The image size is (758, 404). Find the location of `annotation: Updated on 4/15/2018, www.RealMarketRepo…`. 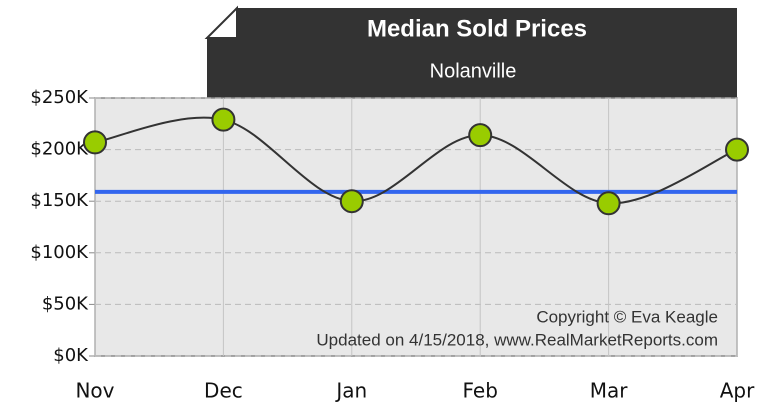

annotation: Updated on 4/15/2018, www.RealMarketRepo… is located at coordinates (517, 339).